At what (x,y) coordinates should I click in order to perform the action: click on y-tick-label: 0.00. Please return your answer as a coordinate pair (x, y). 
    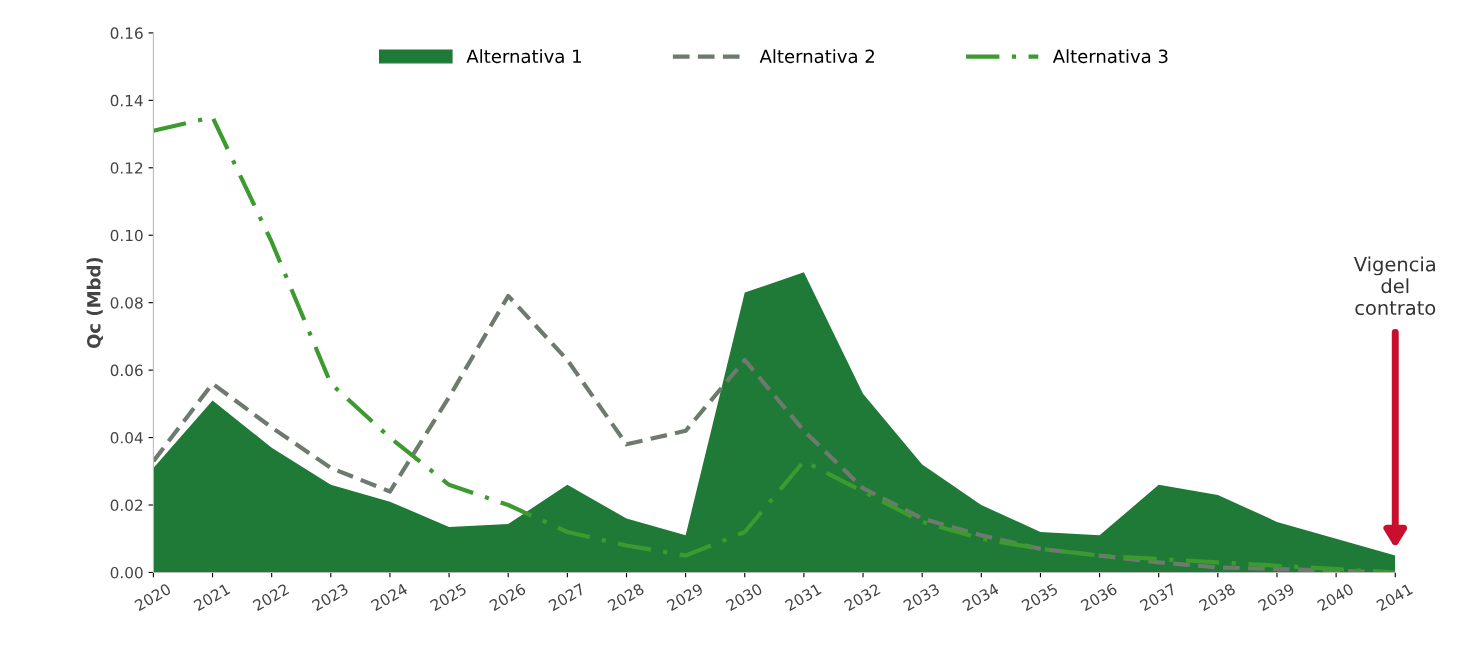
    Looking at the image, I should click on (126, 572).